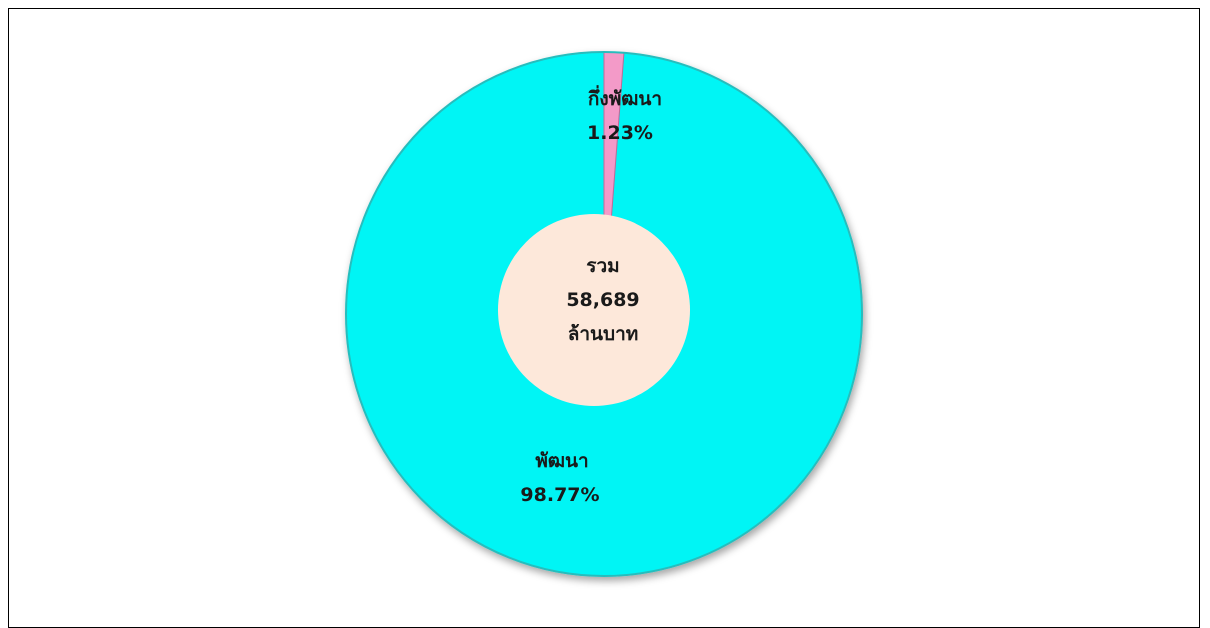 The width and height of the screenshot is (1210, 628). What do you see at coordinates (620, 133) in the screenshot?
I see `slice-value-semi-developed: 1.23%` at bounding box center [620, 133].